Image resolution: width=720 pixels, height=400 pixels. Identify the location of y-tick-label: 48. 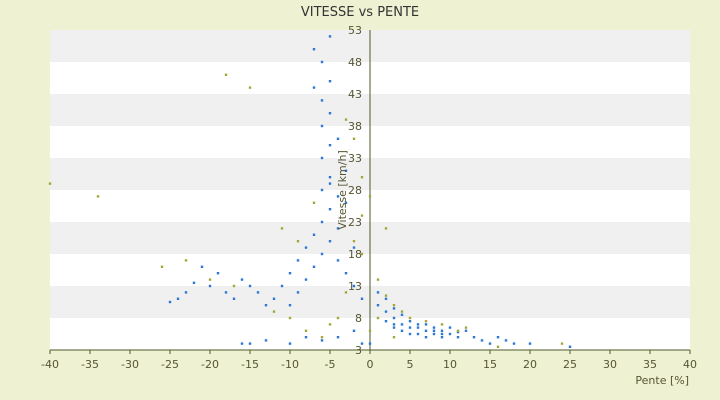
(355, 62).